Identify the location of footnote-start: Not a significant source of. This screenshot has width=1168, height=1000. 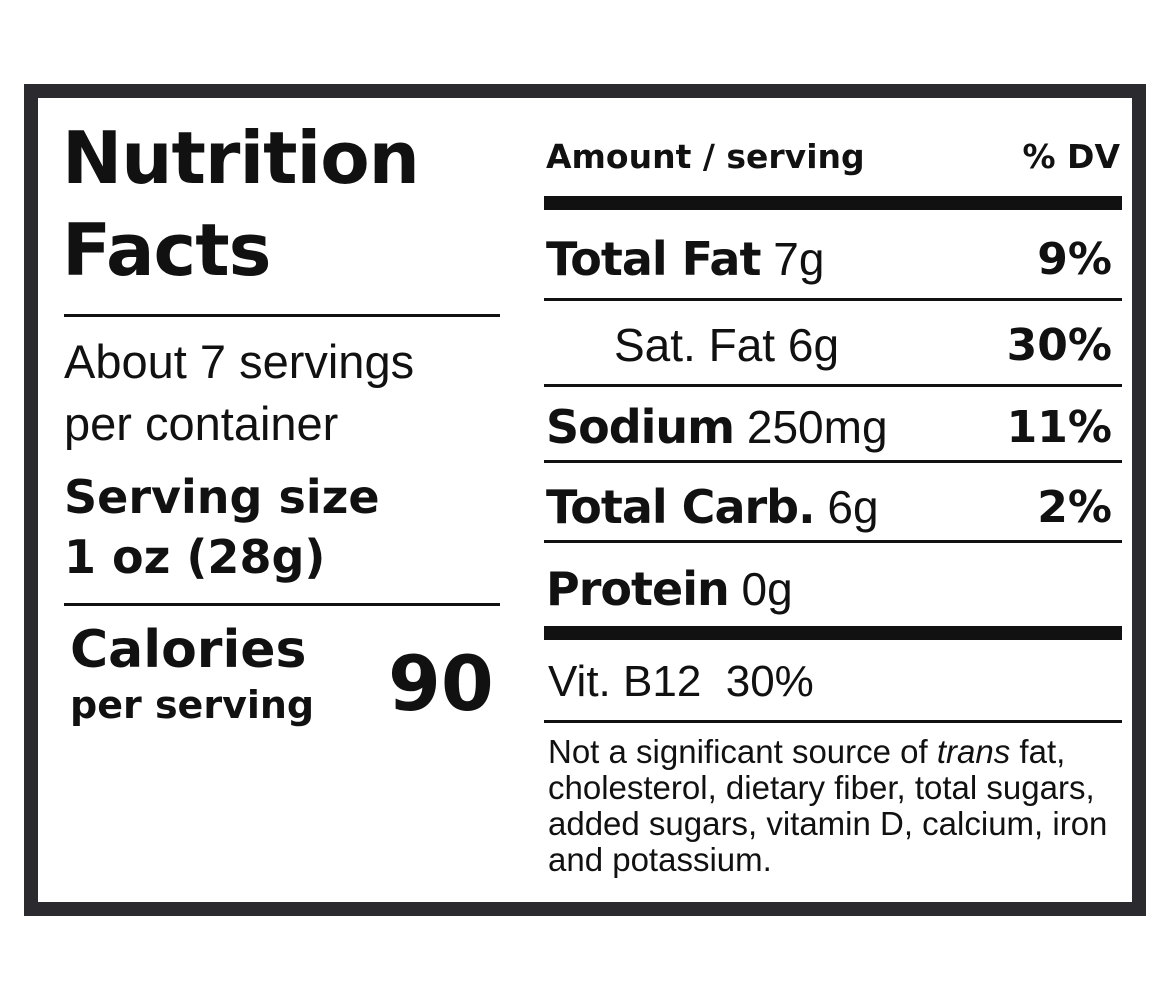
(742, 751).